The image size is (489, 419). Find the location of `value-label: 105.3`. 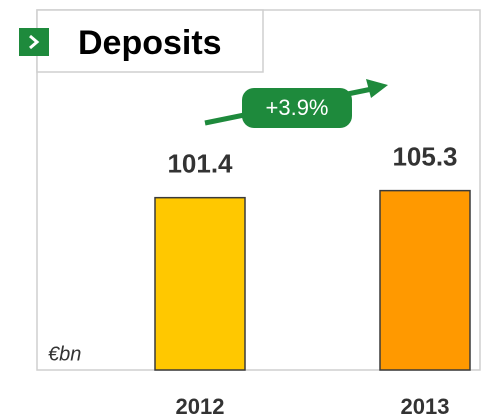

value-label: 105.3 is located at coordinates (424, 156).